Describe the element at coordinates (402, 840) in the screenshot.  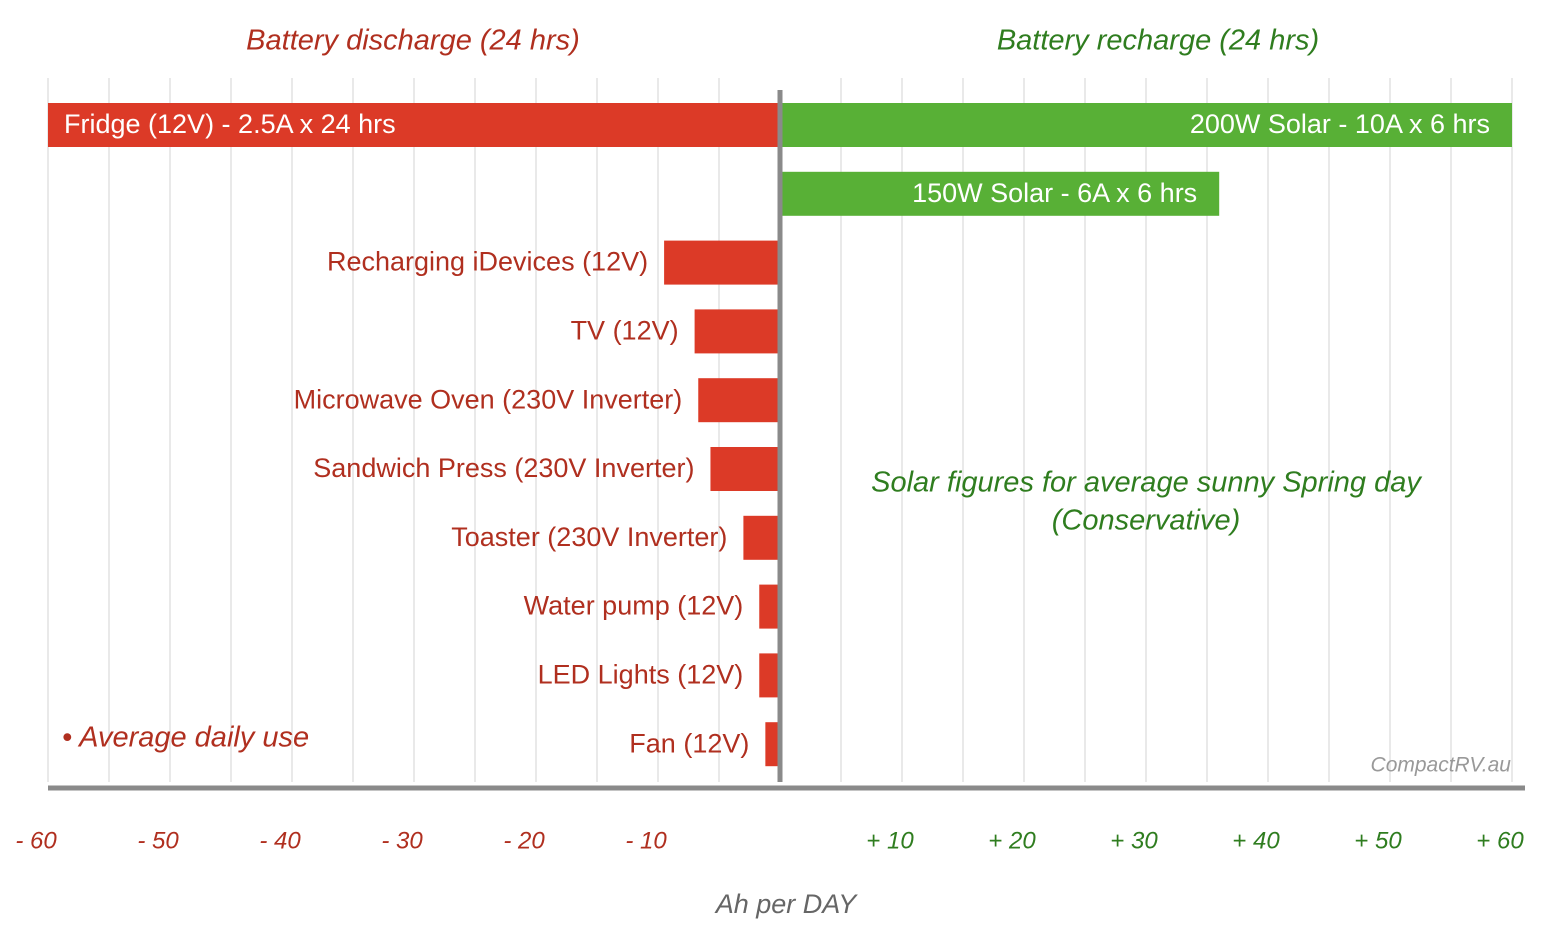
I see `x-tick-label: - 30` at that location.